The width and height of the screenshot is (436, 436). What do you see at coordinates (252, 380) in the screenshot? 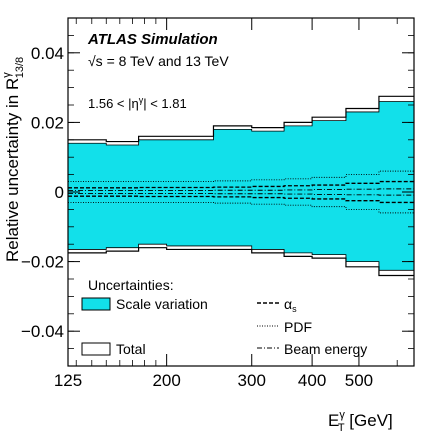
I see `x-tick-label: 300` at bounding box center [252, 380].